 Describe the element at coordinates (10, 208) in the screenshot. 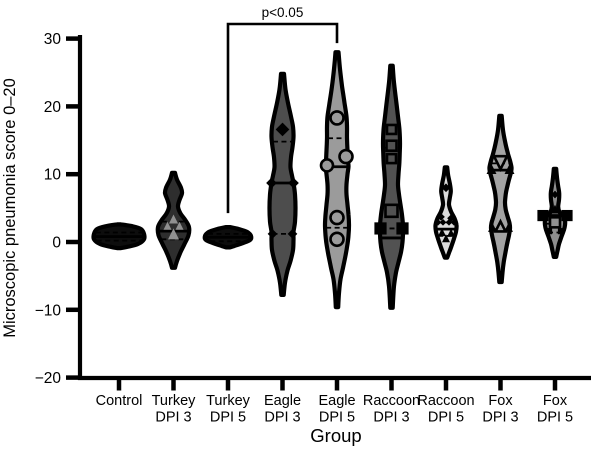

I see `y-axis-title: Microscopic pneumonia score 0–20` at that location.